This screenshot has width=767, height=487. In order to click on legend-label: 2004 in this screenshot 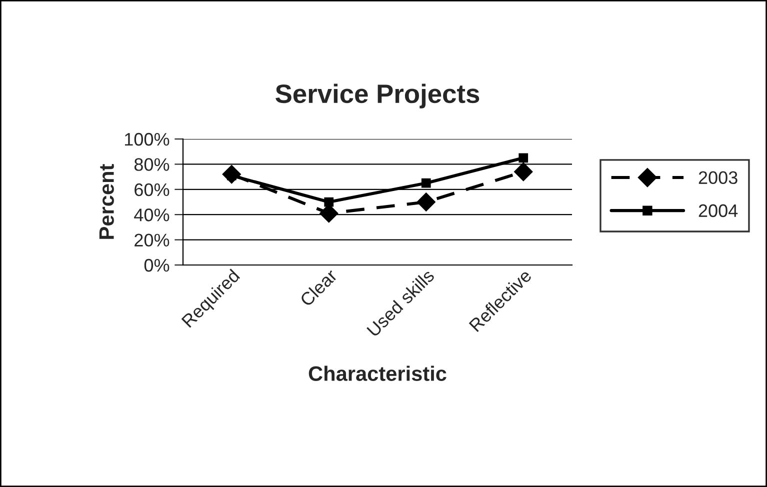, I will do `click(718, 211)`.